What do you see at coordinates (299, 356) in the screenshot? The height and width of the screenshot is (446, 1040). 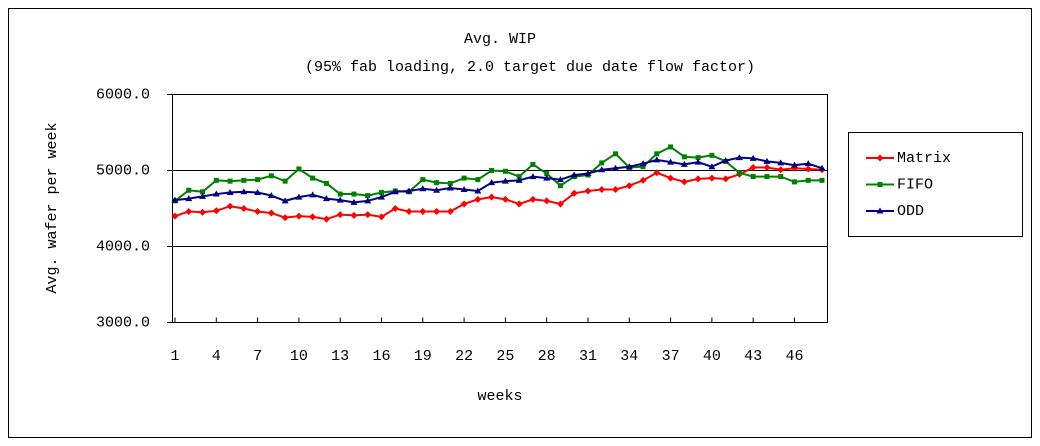 I see `x-tick-label: 10` at bounding box center [299, 356].